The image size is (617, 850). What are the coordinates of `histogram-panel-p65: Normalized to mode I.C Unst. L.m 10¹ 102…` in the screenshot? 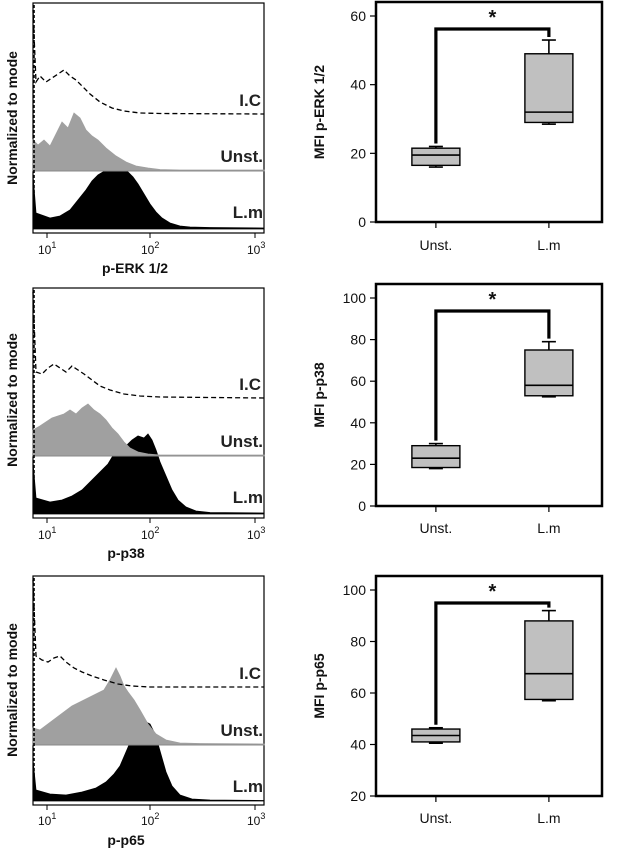 It's located at (134, 711).